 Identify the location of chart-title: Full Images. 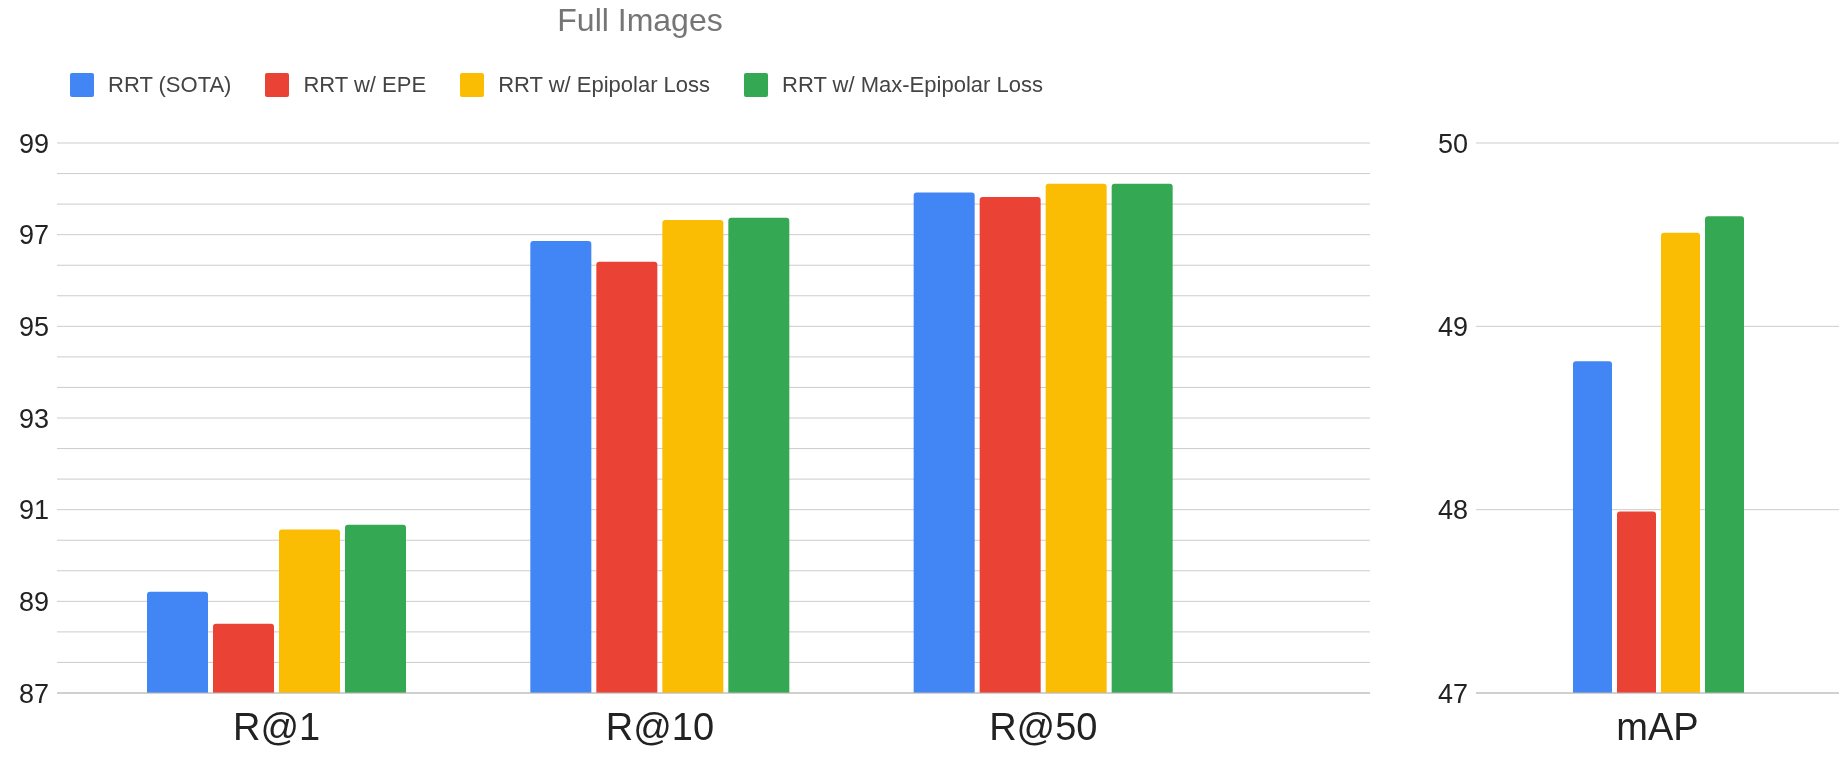
(640, 20).